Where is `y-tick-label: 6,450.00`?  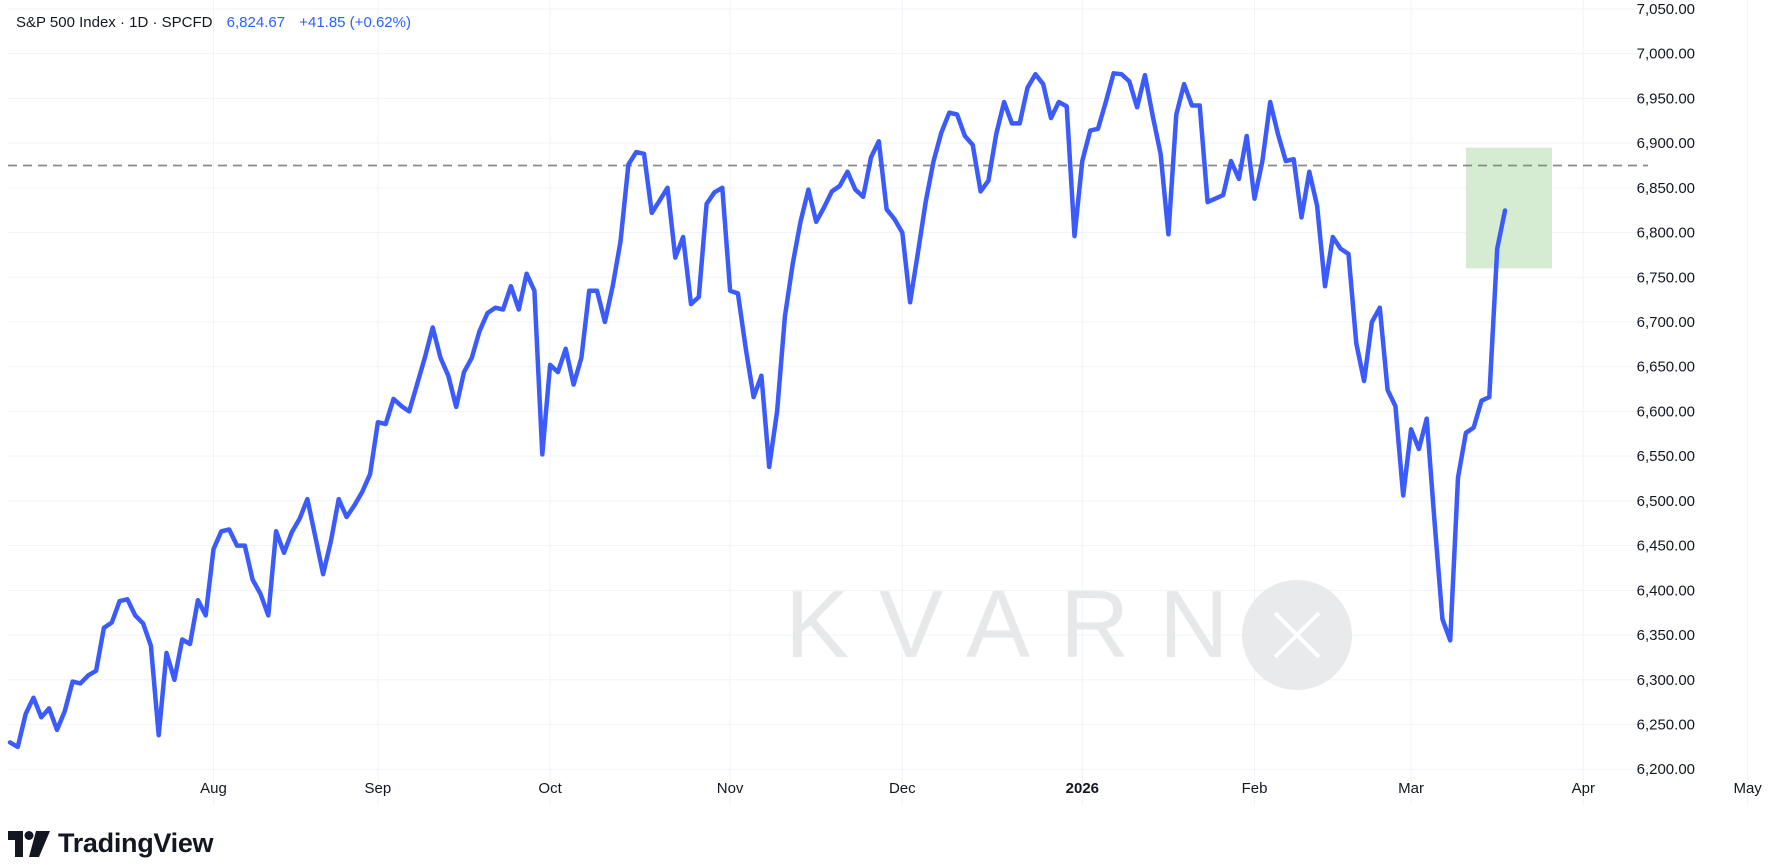
y-tick-label: 6,450.00 is located at coordinates (1666, 546).